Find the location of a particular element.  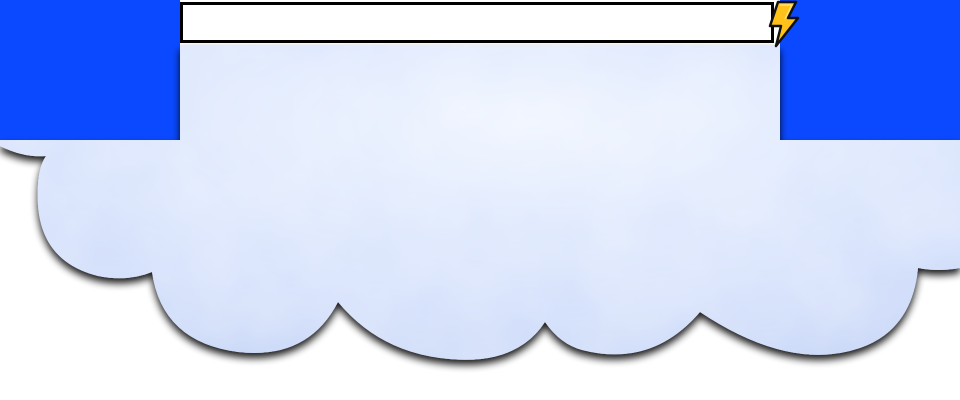

lightning-bolt-icon is located at coordinates (782, 24).